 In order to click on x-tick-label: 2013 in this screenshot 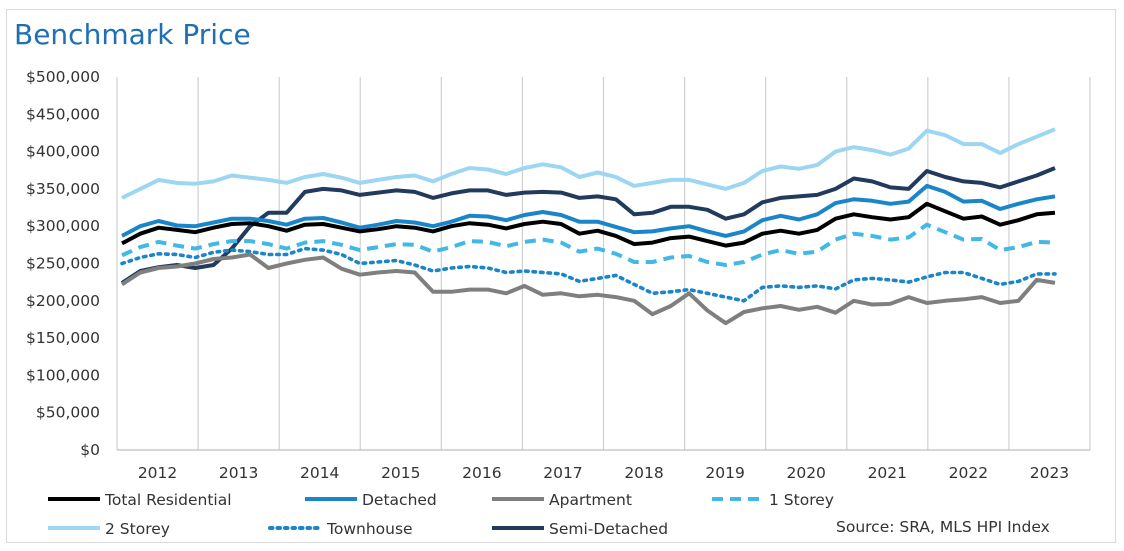, I will do `click(238, 473)`.